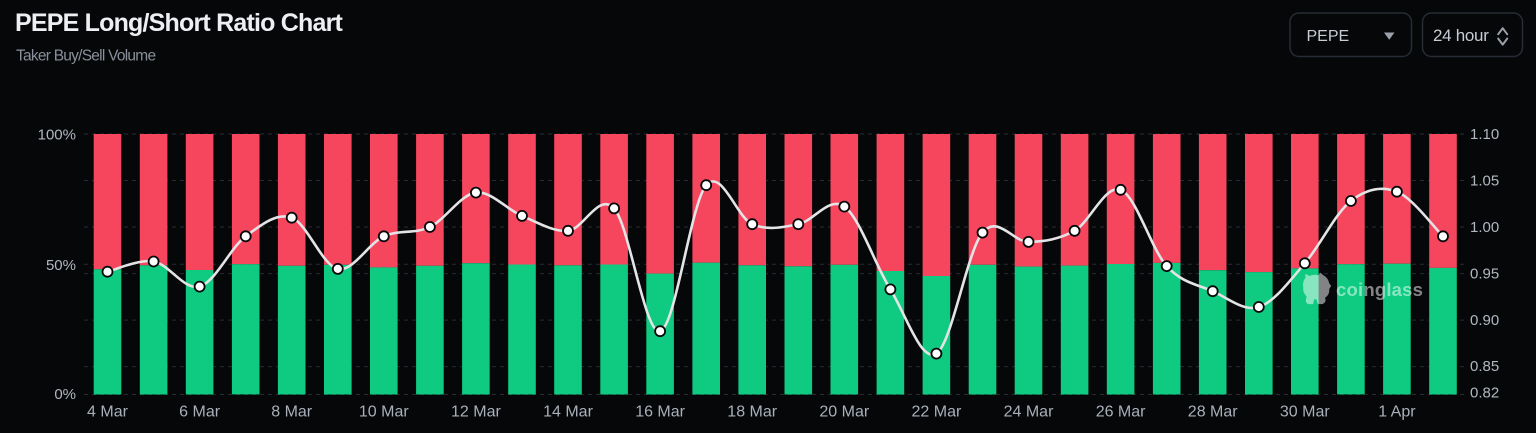 This screenshot has width=1536, height=433. Describe the element at coordinates (1484, 320) in the screenshot. I see `svg-text: 0.90` at that location.